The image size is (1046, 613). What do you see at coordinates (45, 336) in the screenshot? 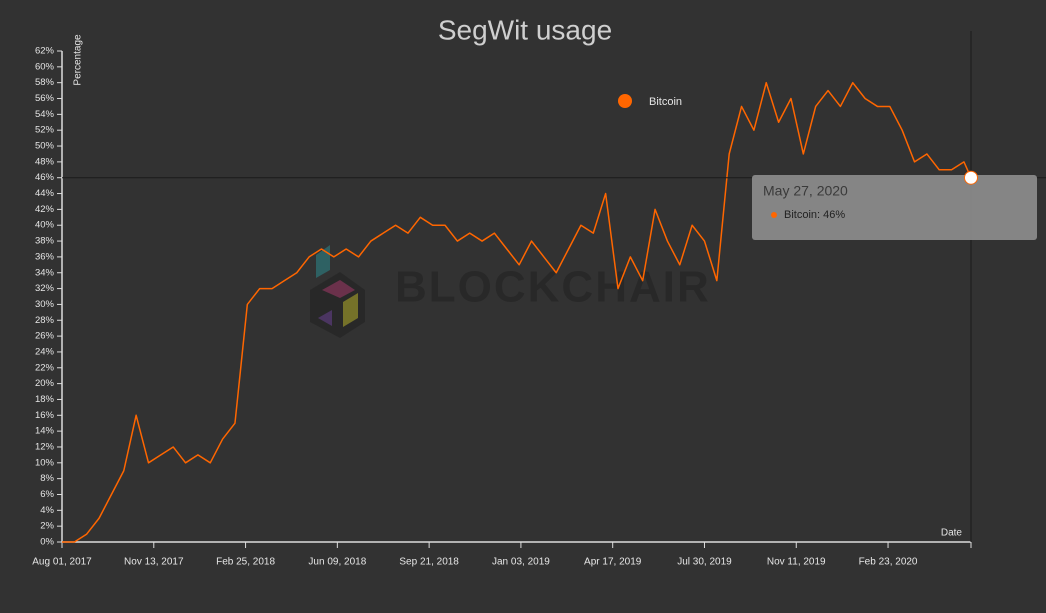
I see `y-tick-label: 26%` at bounding box center [45, 336].